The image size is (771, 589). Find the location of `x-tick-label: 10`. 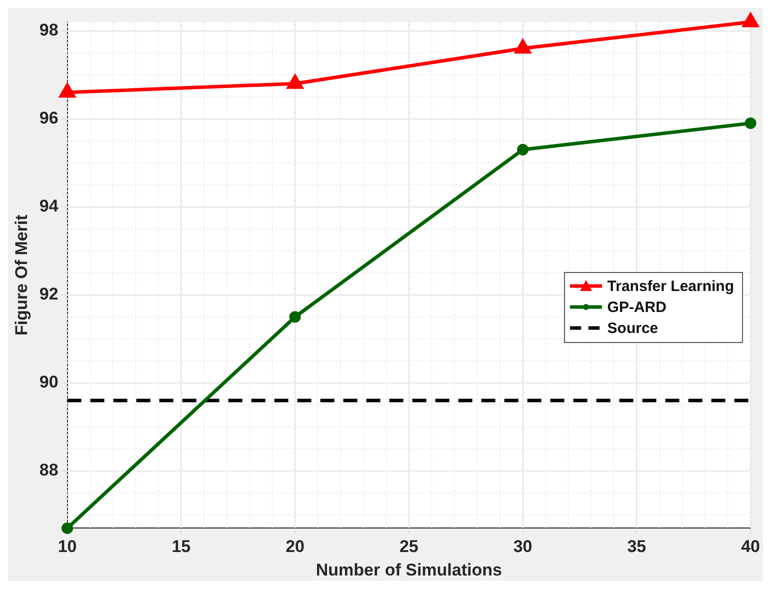

x-tick-label: 10 is located at coordinates (67, 546).